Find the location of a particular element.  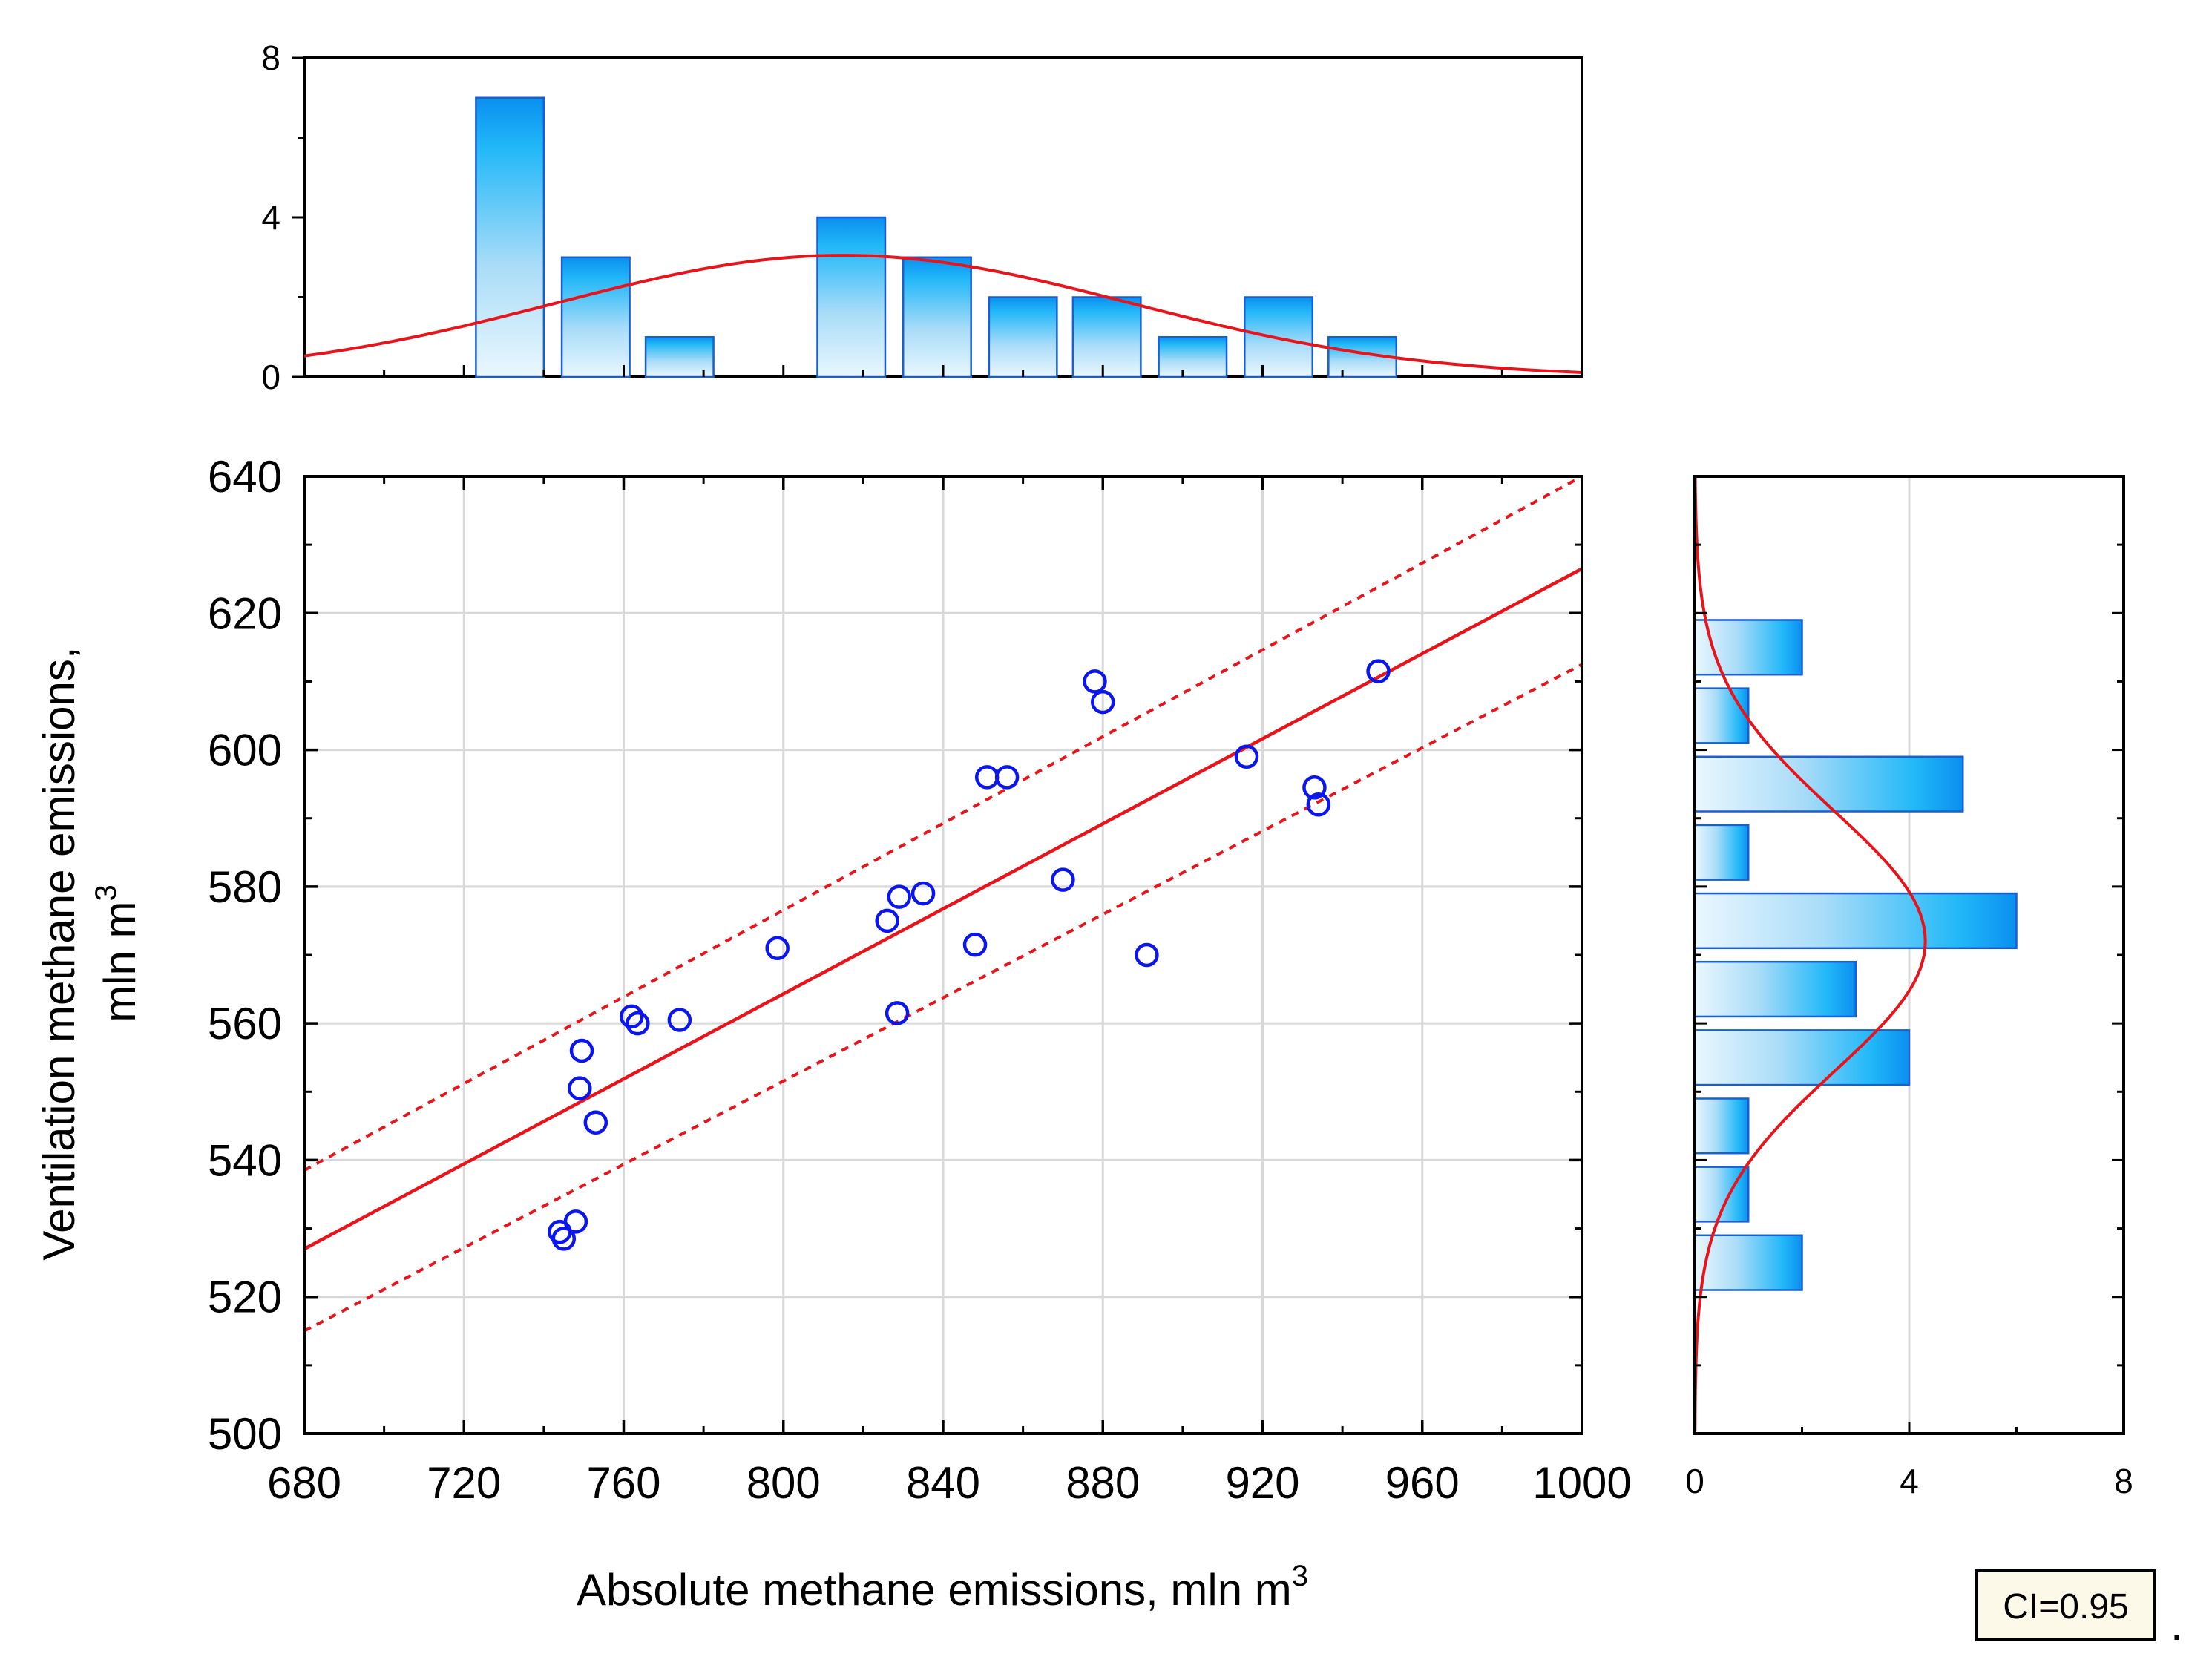

y-axis-title-superscript: 3 is located at coordinates (106, 892).